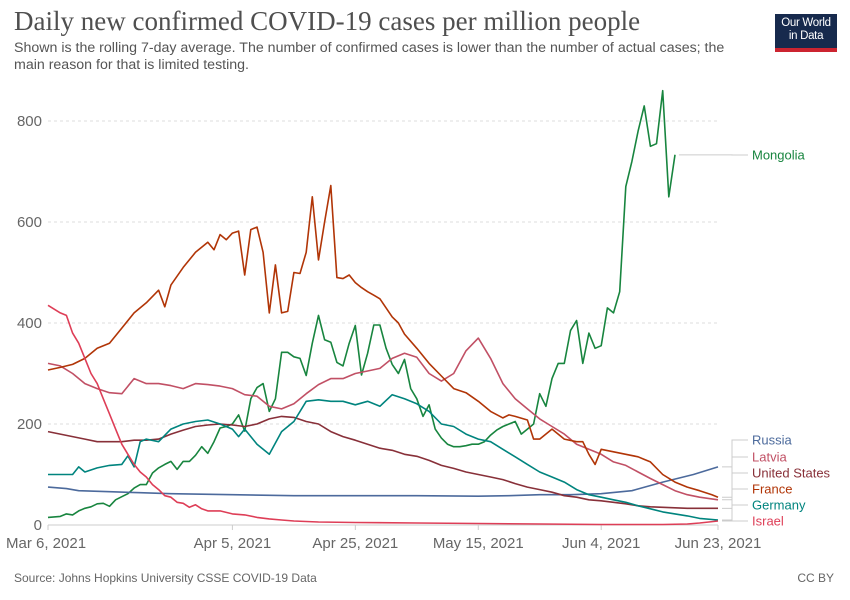  Describe the element at coordinates (29, 424) in the screenshot. I see `y-tick-label: 200` at that location.